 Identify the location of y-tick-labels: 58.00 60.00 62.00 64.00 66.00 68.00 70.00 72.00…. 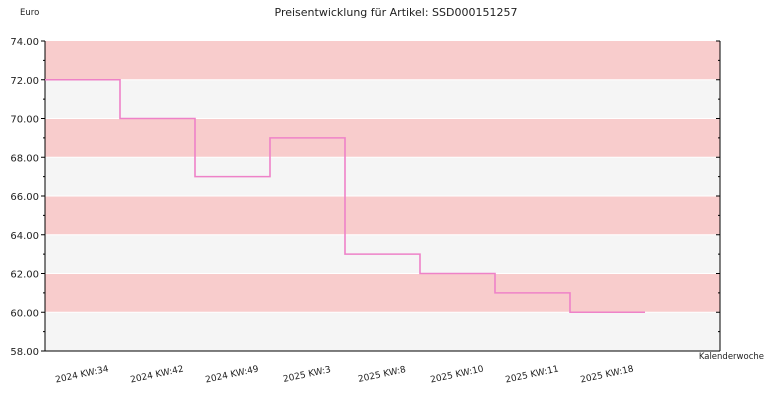
(24, 197).